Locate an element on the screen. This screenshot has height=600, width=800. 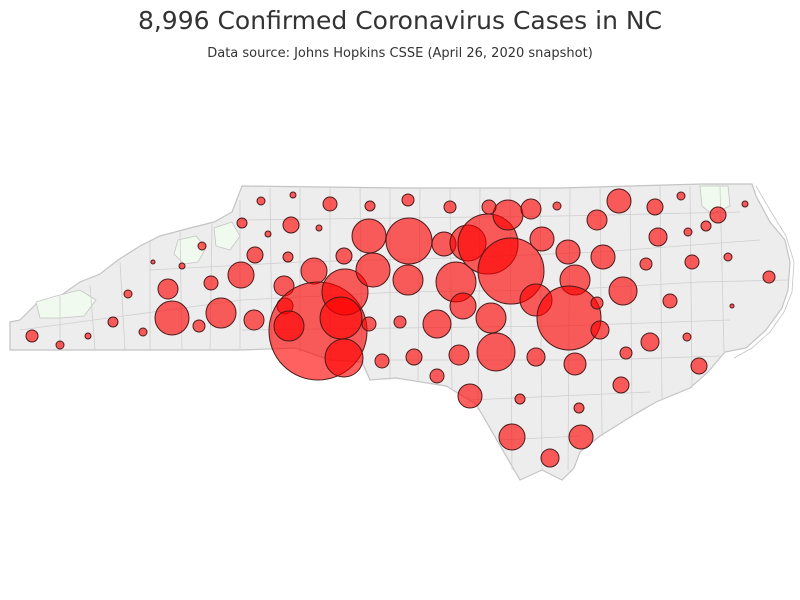
outer-banks is located at coordinates (764, 272).